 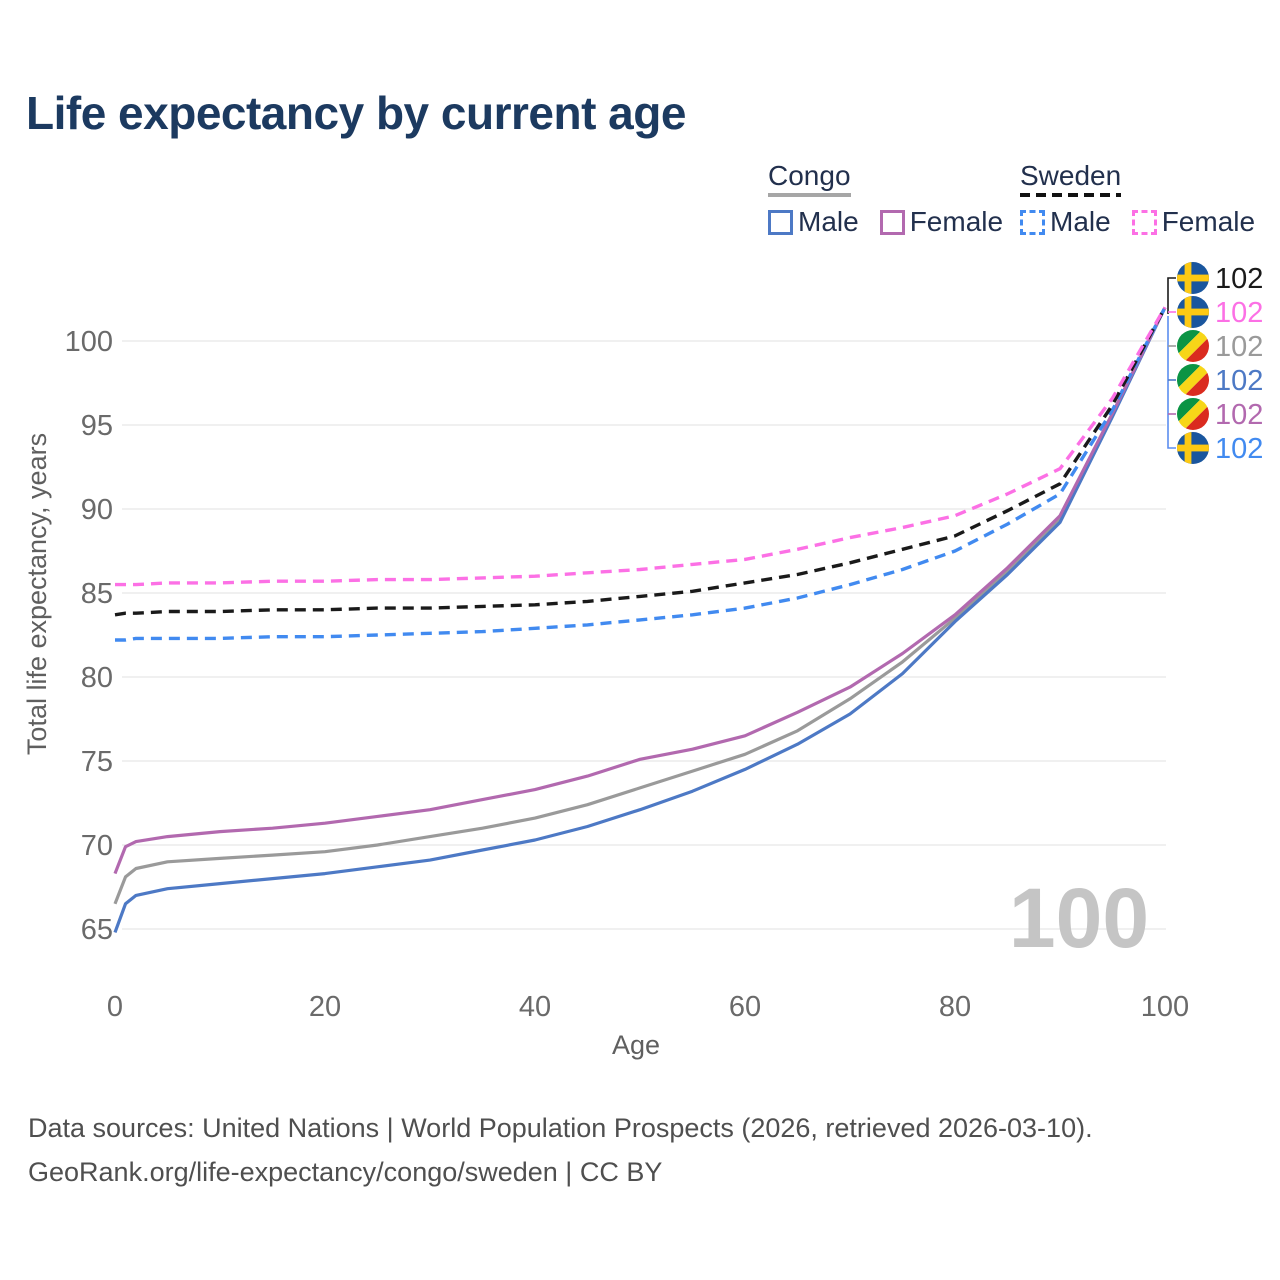 I want to click on legend-group-sweden-header: Sweden, so click(x=1071, y=178).